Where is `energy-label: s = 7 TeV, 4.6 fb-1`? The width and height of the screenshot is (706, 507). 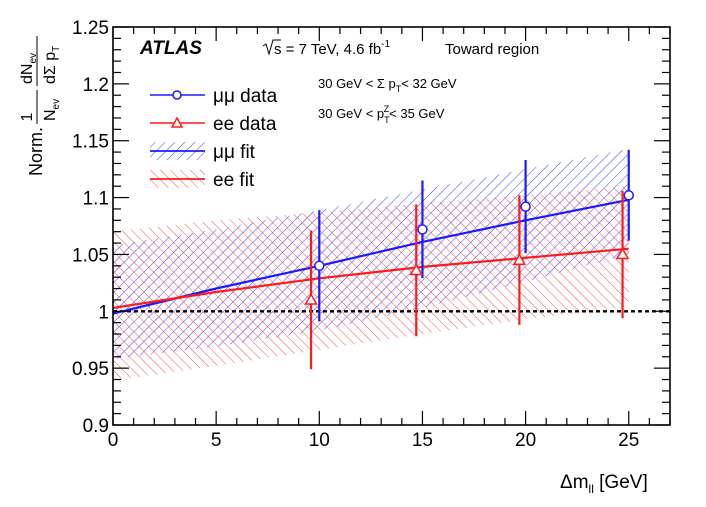
energy-label: s = 7 TeV, 4.6 fb-1 is located at coordinates (326, 48).